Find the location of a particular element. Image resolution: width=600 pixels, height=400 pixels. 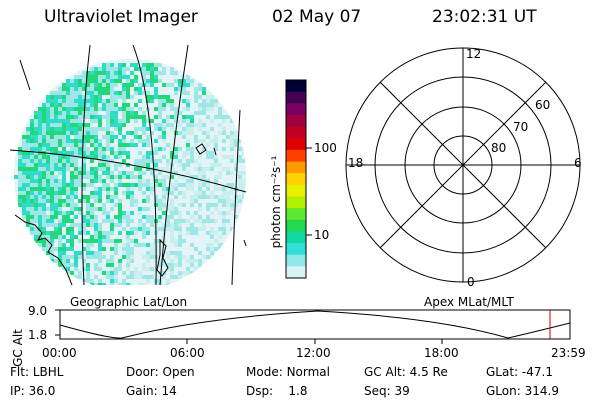

alt-xtick-1800: 18:00 is located at coordinates (441, 353).